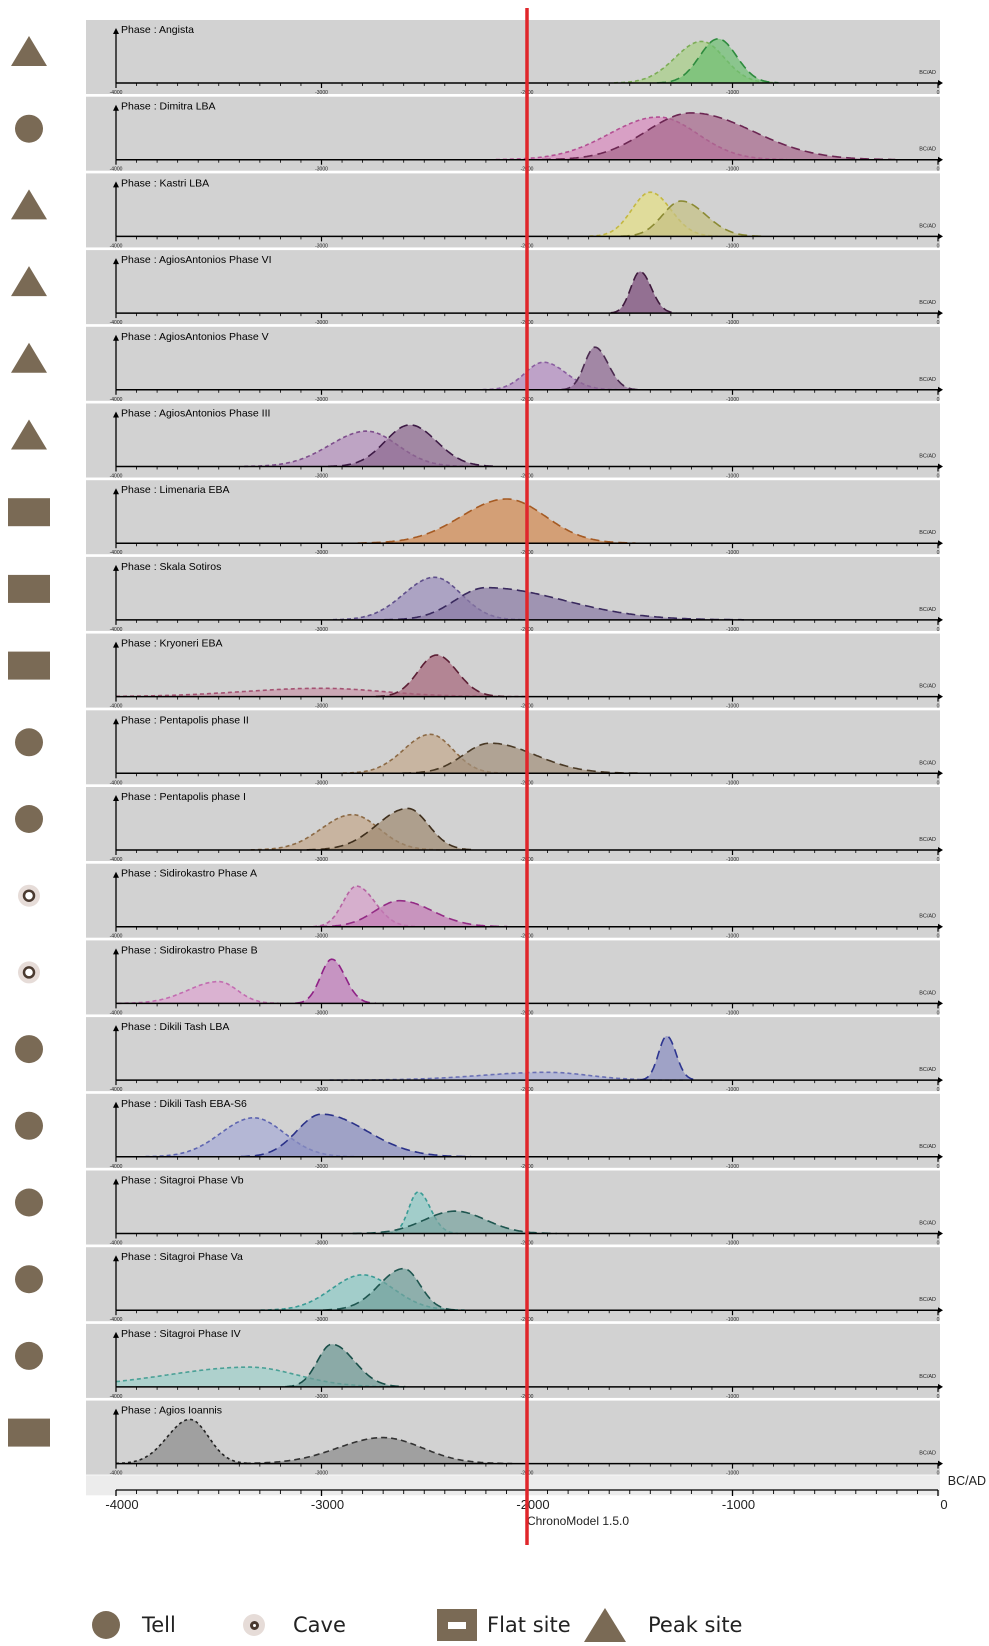 The image size is (989, 1646). Describe the element at coordinates (182, 1181) in the screenshot. I see `panel-title: Phase : Sitagroi Phase Vb` at that location.